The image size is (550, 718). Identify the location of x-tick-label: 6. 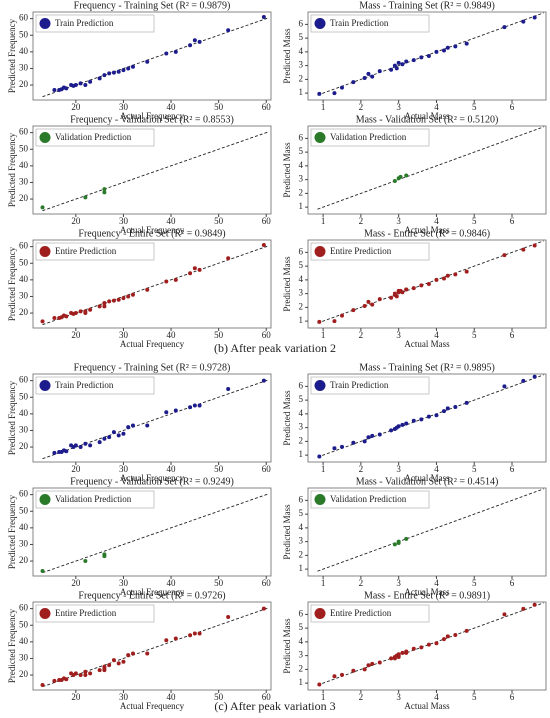
(512, 107).